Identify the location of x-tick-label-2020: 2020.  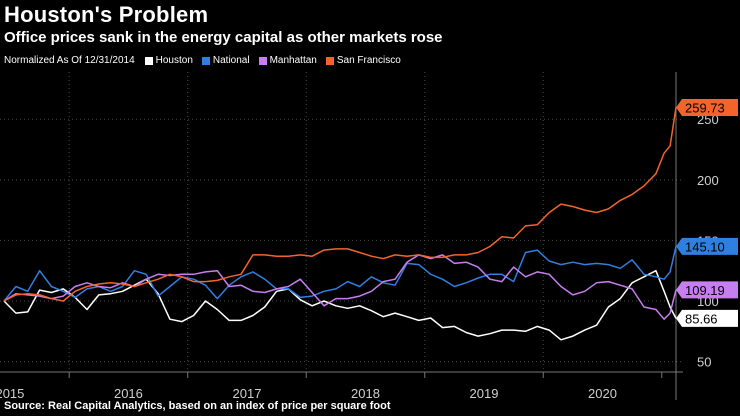
(602, 393).